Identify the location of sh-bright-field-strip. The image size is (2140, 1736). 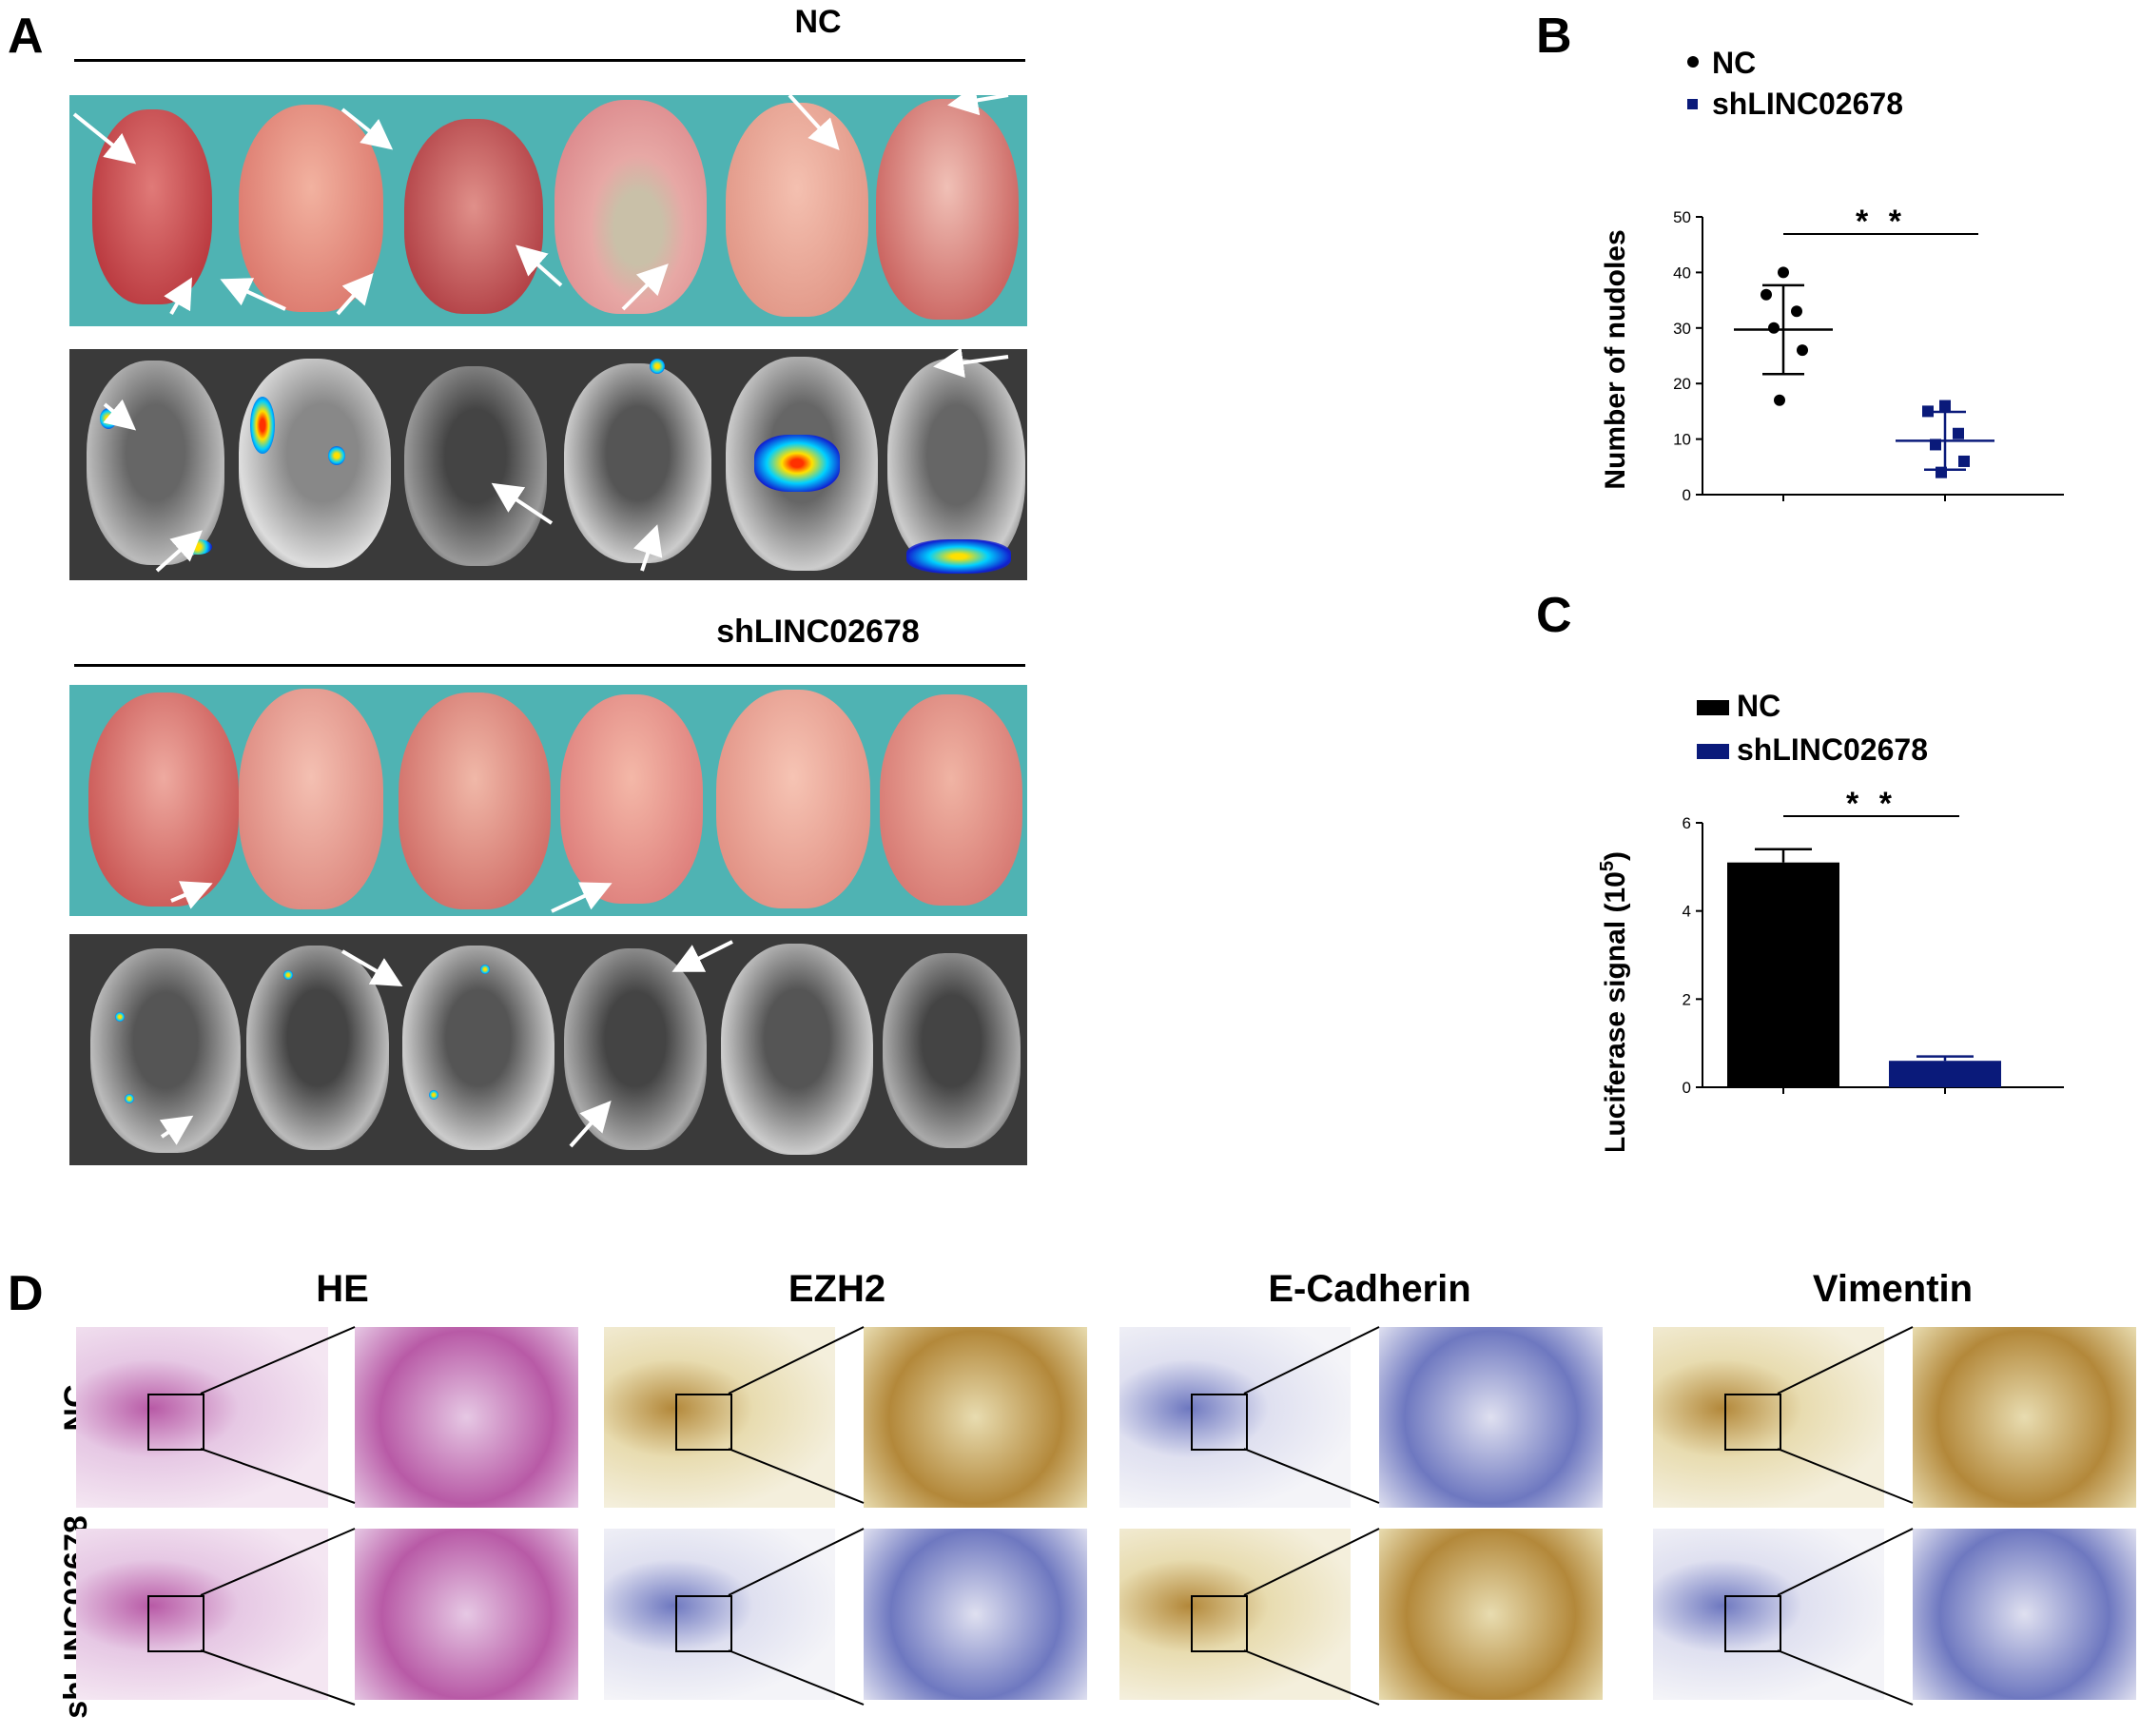
(548, 801).